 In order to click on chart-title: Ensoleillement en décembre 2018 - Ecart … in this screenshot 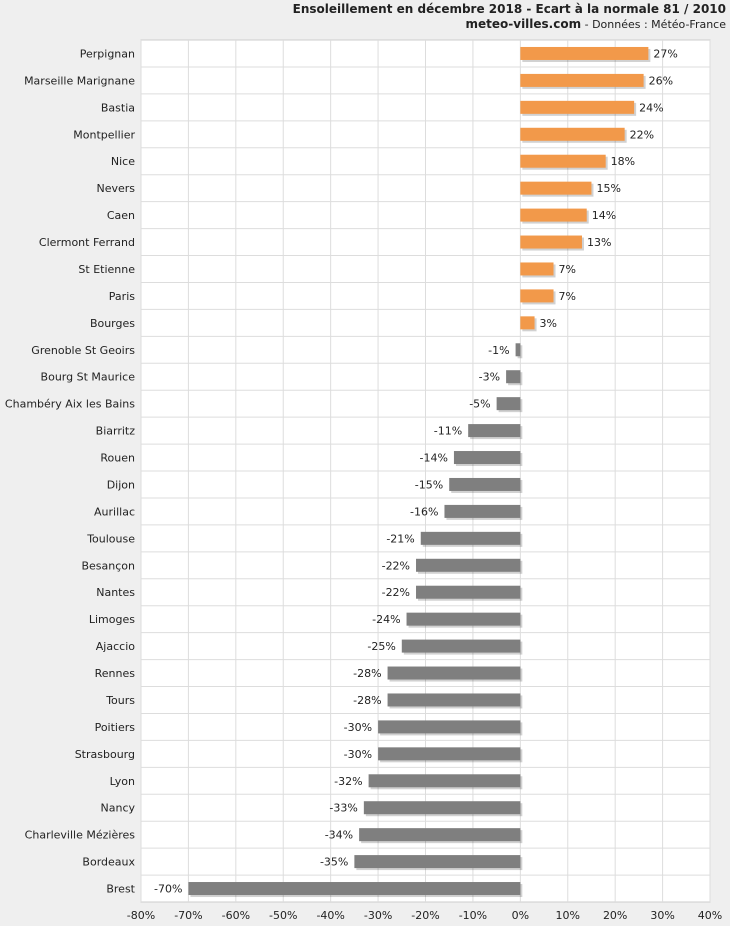, I will do `click(509, 9)`.